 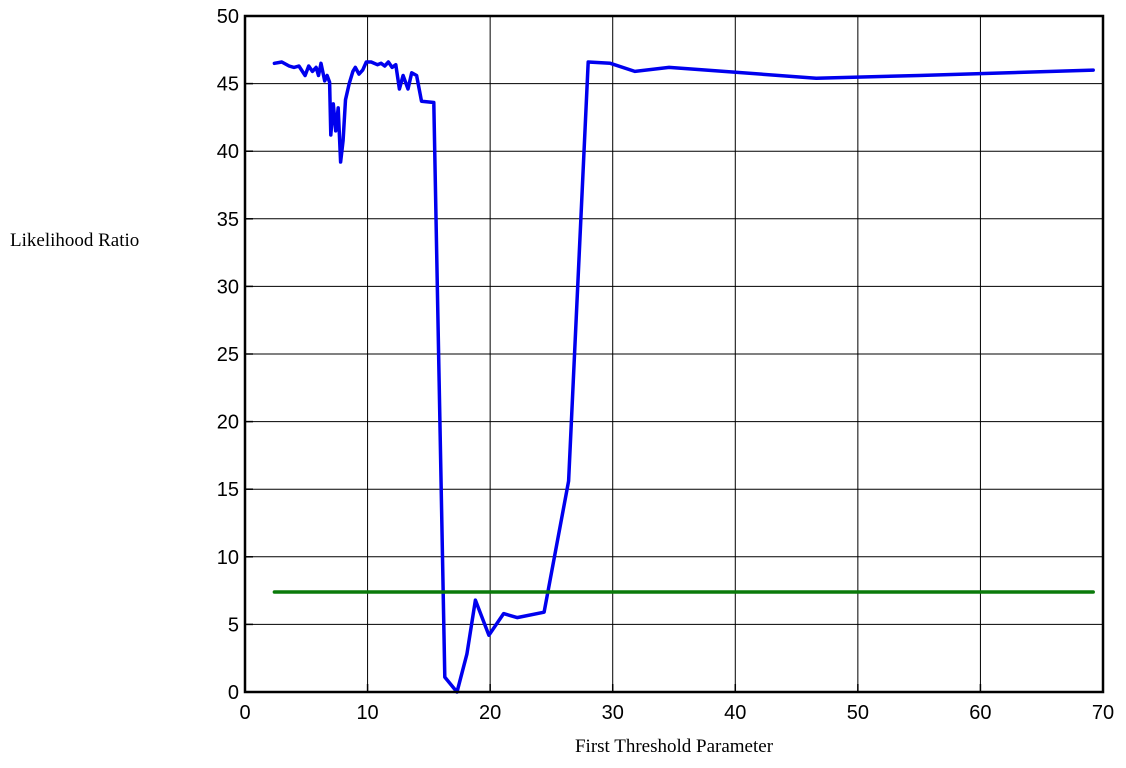 What do you see at coordinates (228, 490) in the screenshot?
I see `y-tick-label: 15` at bounding box center [228, 490].